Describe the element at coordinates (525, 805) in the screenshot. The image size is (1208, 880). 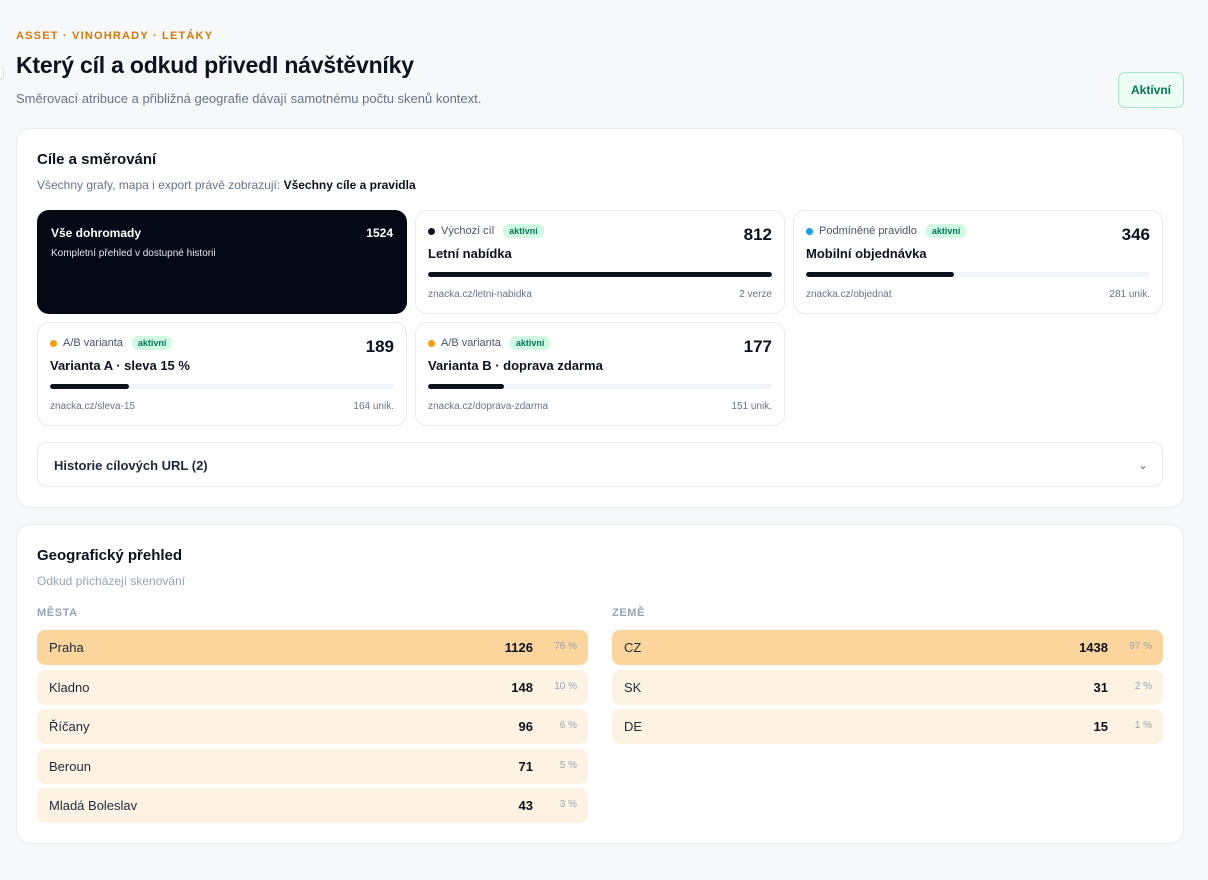
I see `city-count: 43` at that location.